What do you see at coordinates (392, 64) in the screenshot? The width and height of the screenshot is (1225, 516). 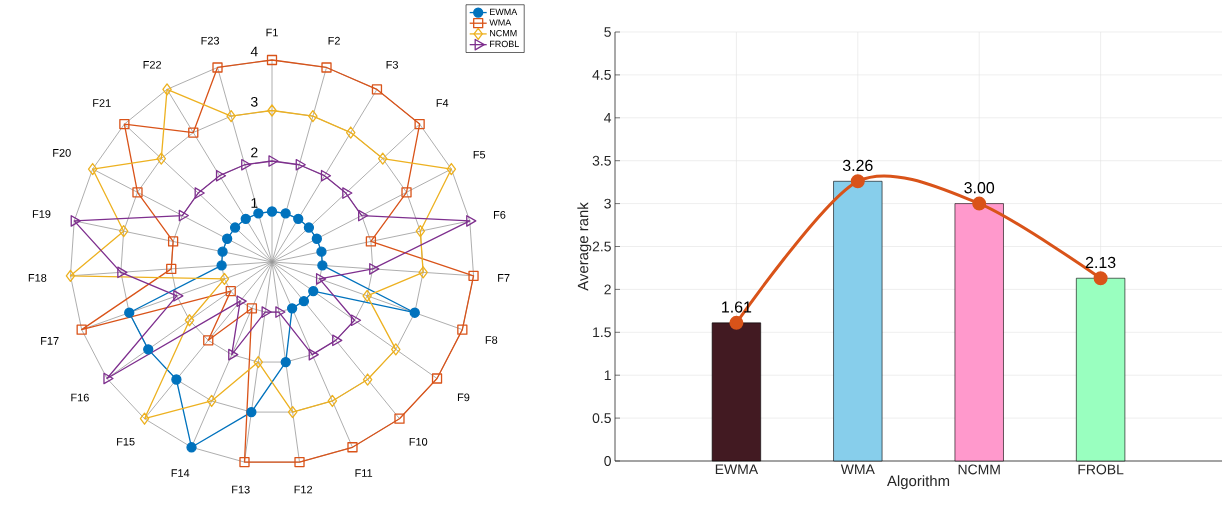 I see `spoke-label: F3` at bounding box center [392, 64].